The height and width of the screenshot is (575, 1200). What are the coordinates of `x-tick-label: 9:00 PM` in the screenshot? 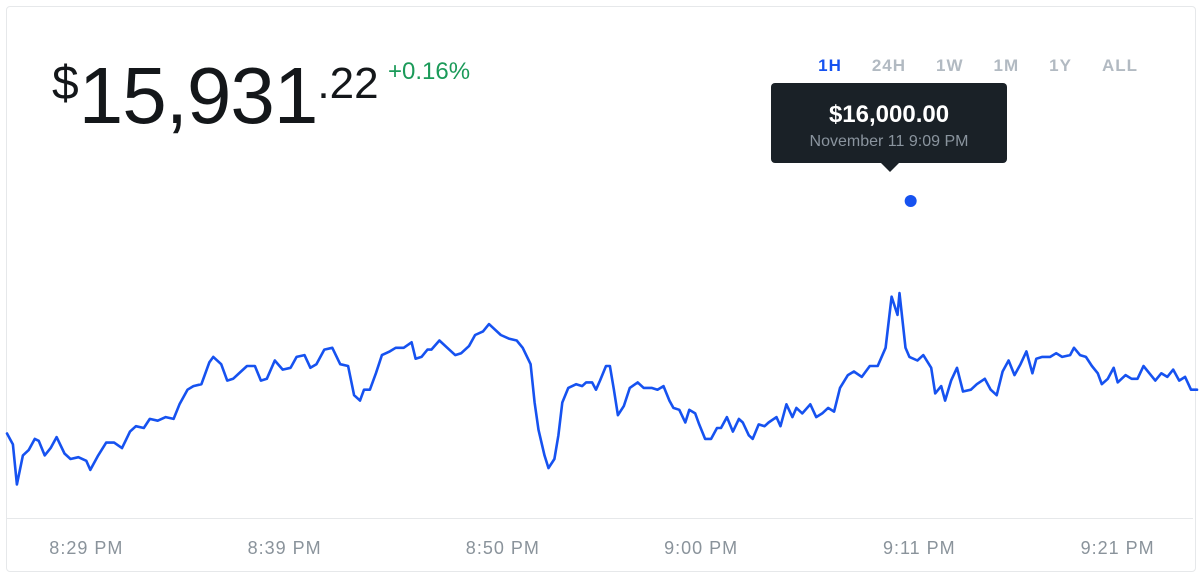 It's located at (701, 548).